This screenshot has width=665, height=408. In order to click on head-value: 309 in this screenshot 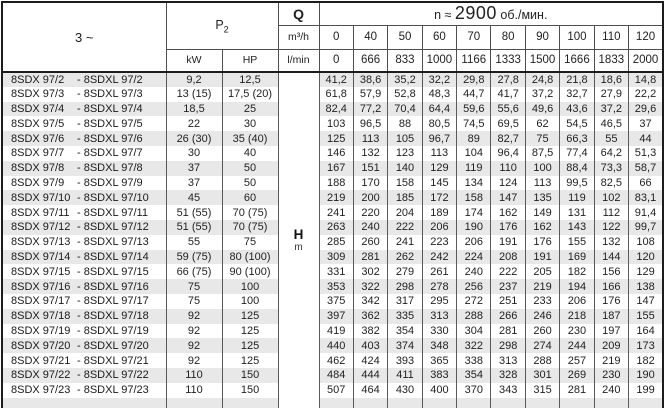, I will do `click(336, 257)`.